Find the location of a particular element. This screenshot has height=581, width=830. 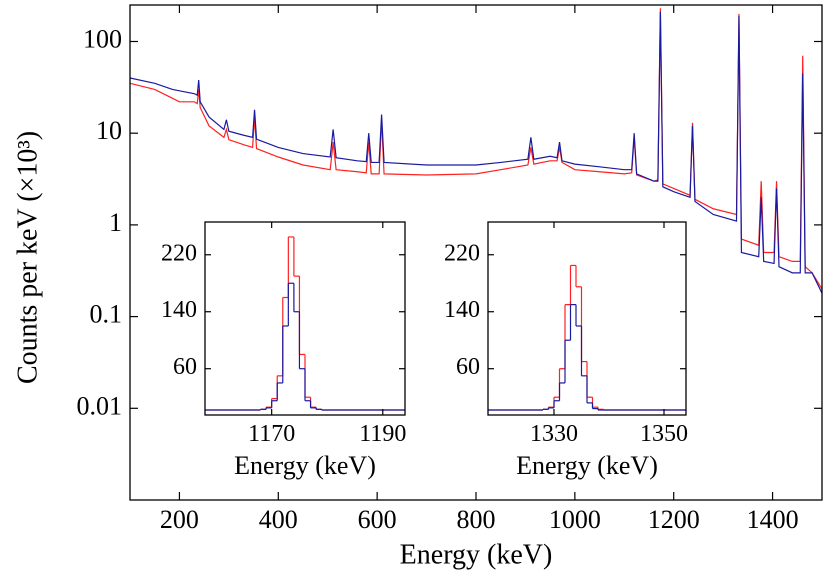

x-tick-label: 1000 is located at coordinates (575, 519).